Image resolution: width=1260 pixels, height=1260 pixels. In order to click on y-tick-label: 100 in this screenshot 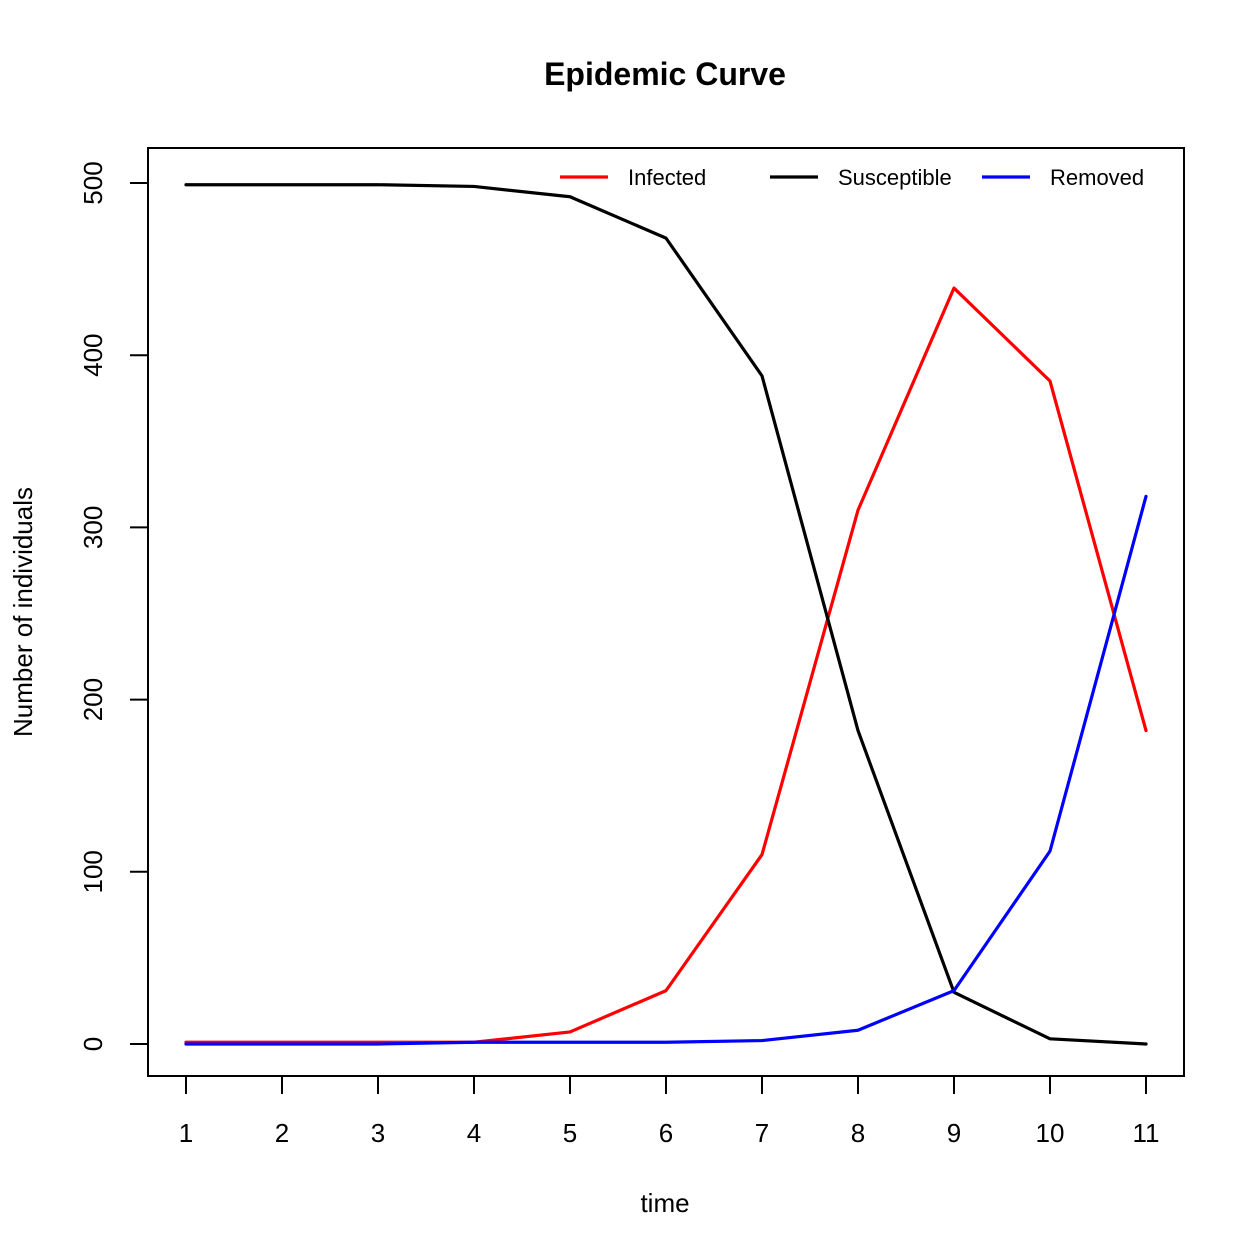, I will do `click(93, 871)`.